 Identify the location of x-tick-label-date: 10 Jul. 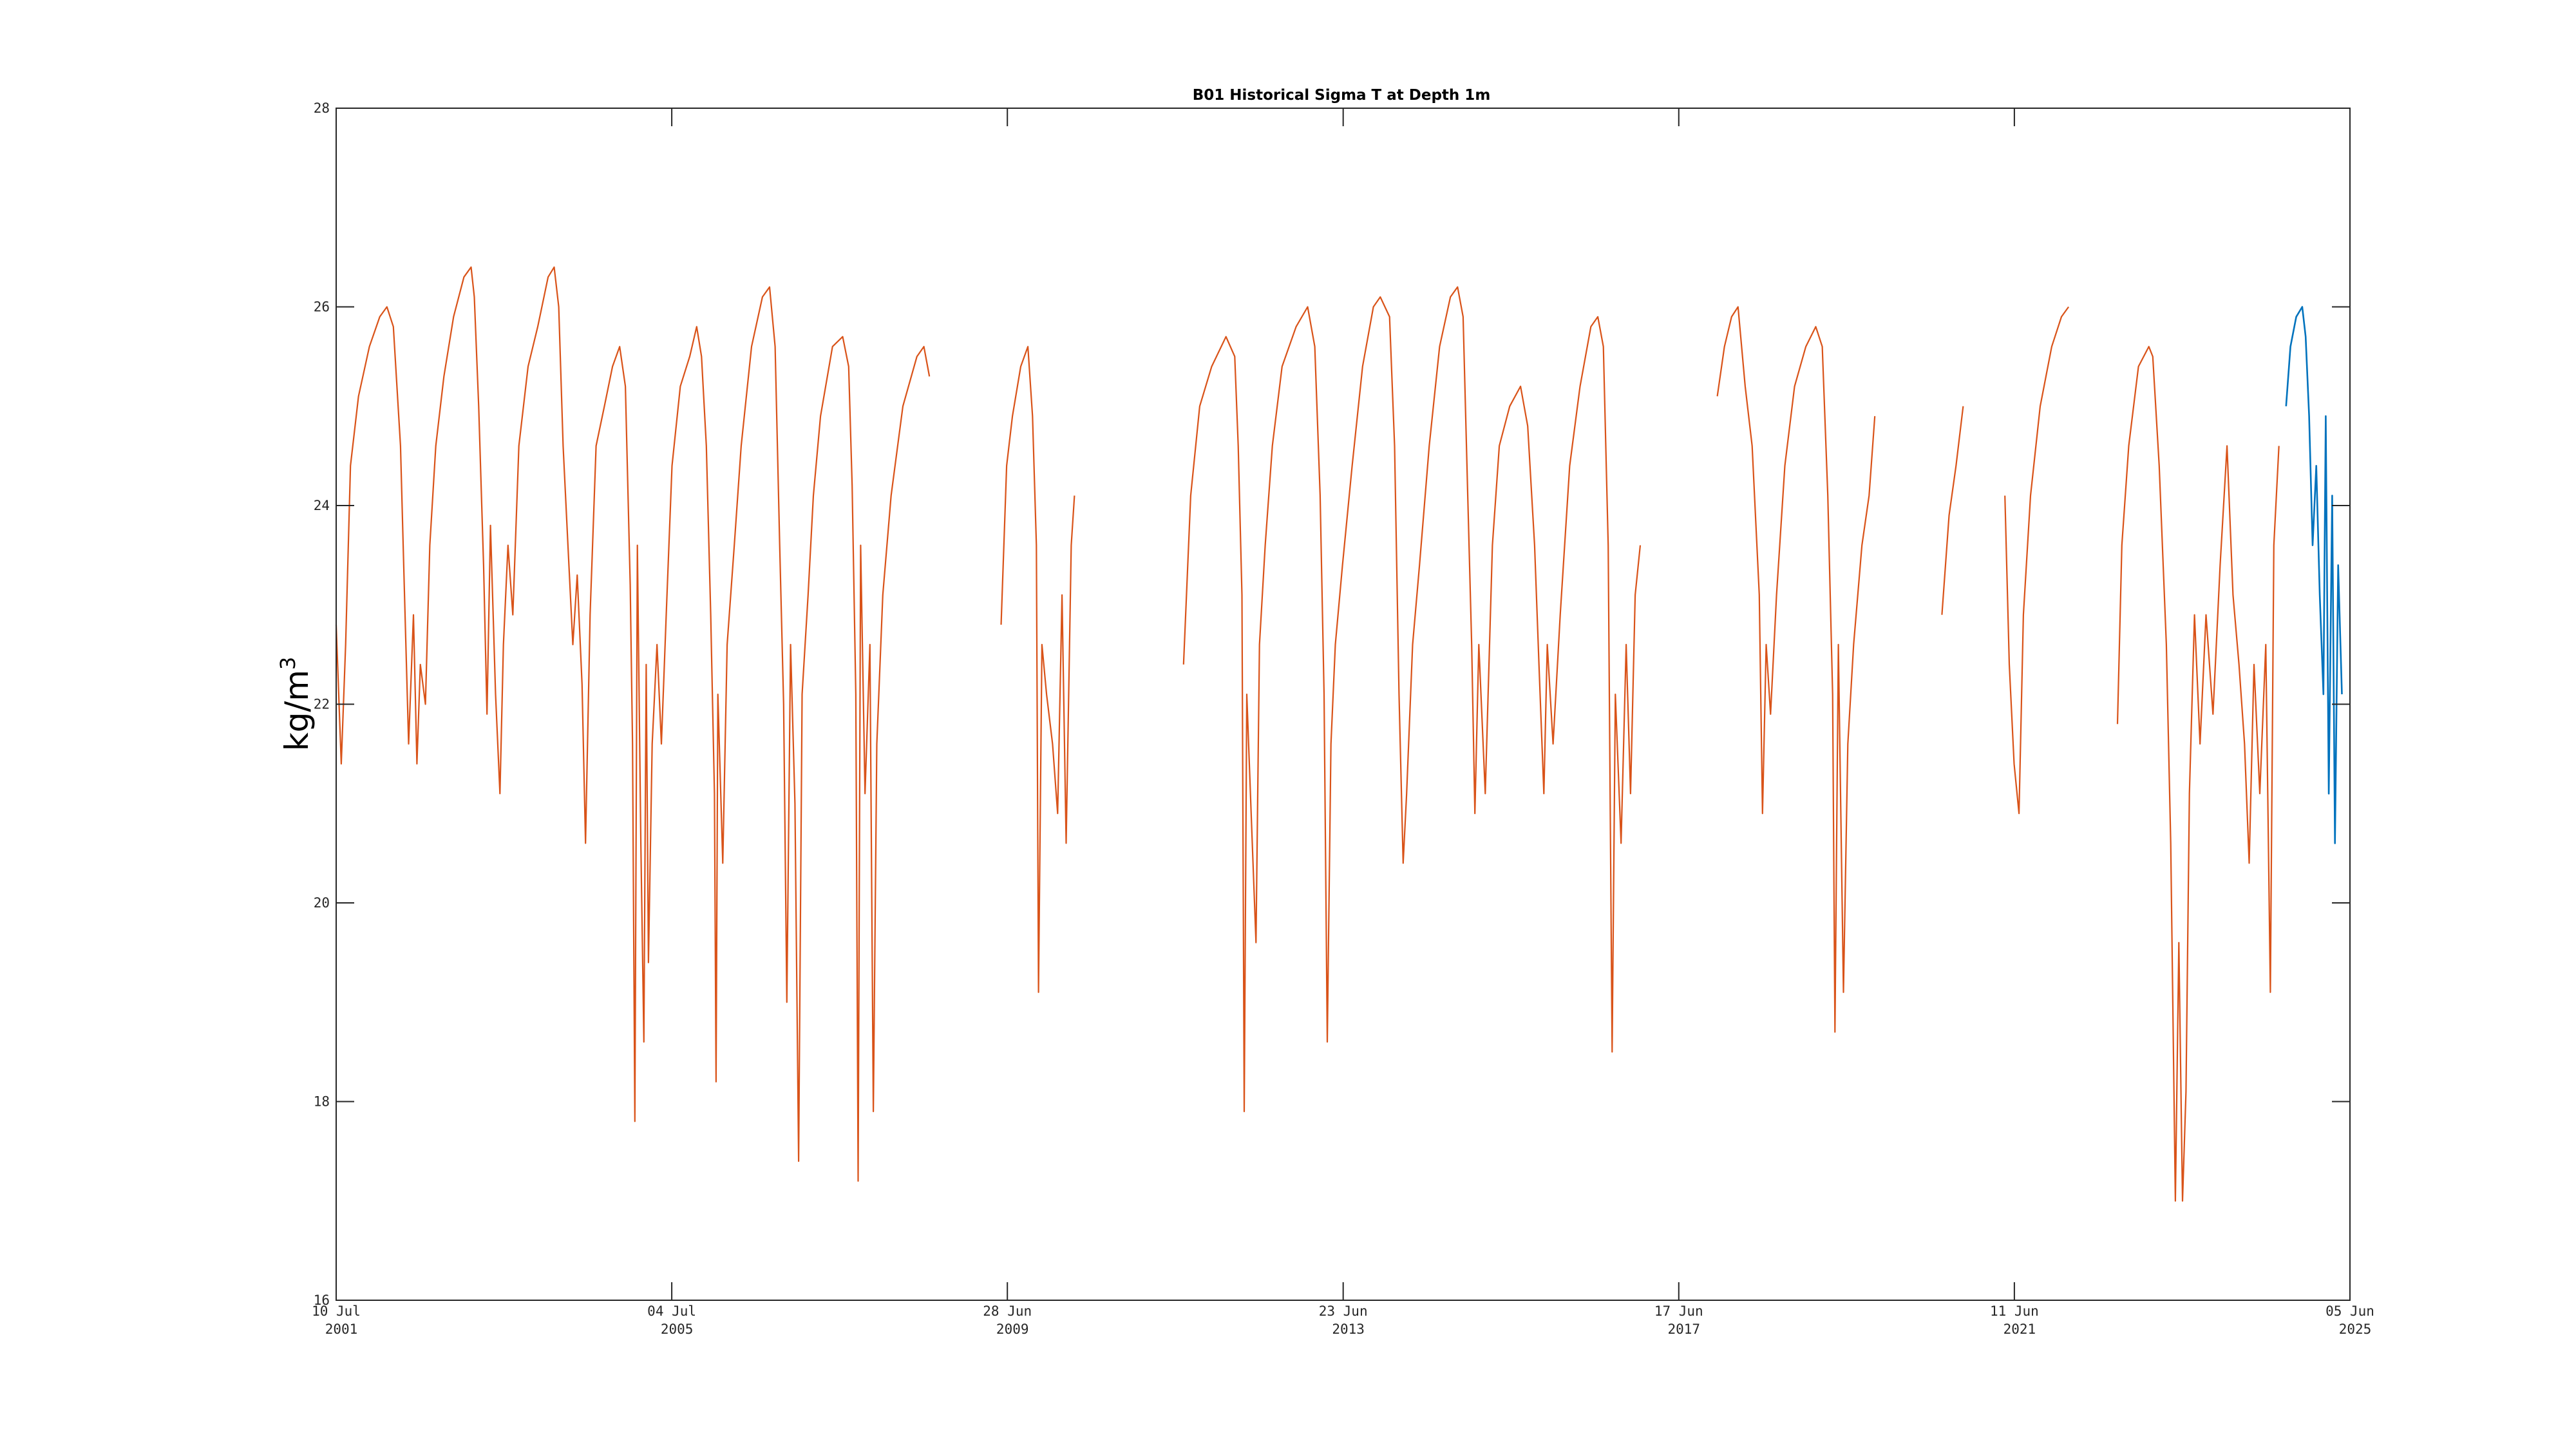
(336, 1311).